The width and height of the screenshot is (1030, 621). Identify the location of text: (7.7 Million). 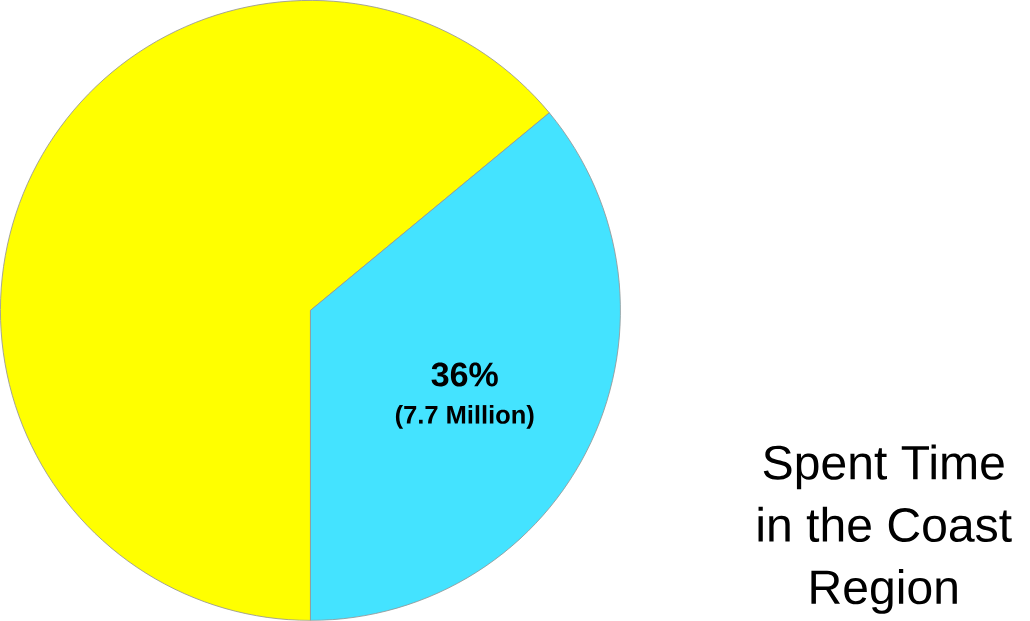
(464, 417).